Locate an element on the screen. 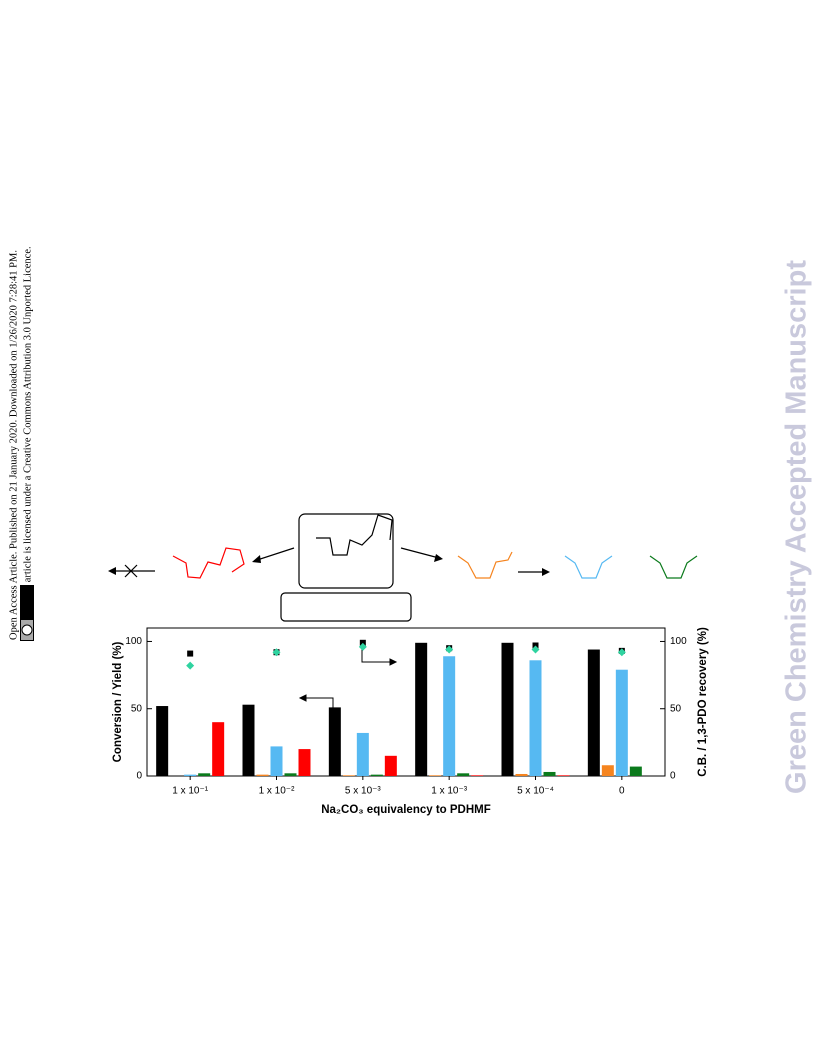  cc-badge is located at coordinates (27, 613).